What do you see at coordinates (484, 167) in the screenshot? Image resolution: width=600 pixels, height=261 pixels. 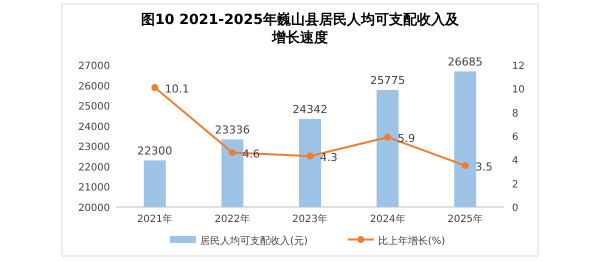 I see `data-label: 3.5` at bounding box center [484, 167].